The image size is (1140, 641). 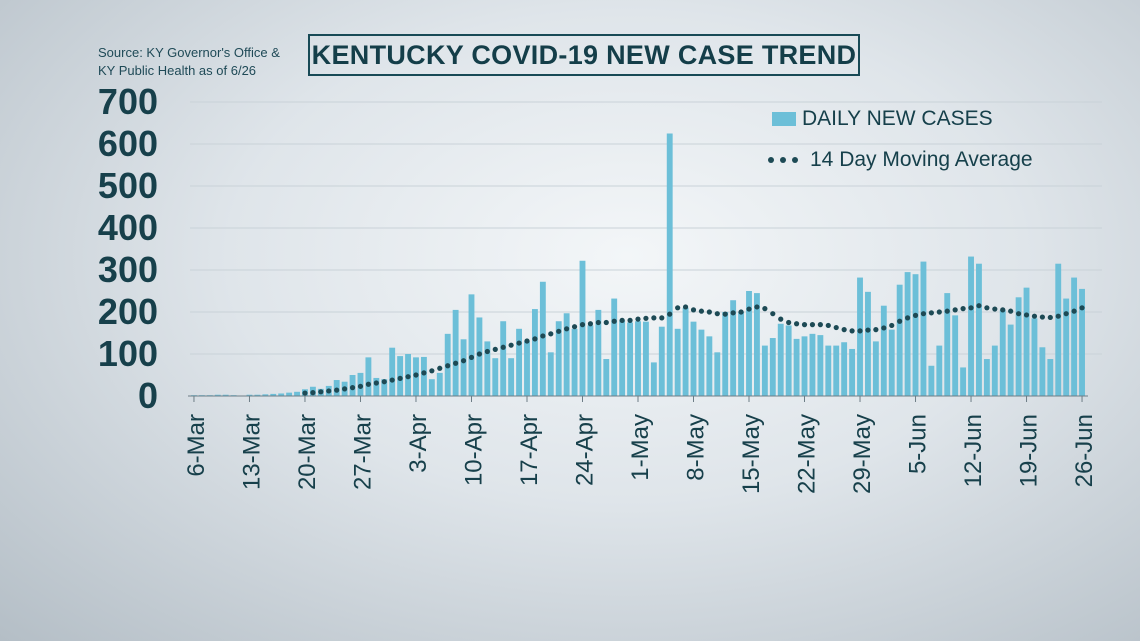 I want to click on chart-title: KENTUCKY COVID-19 NEW CASE TREND, so click(x=584, y=55).